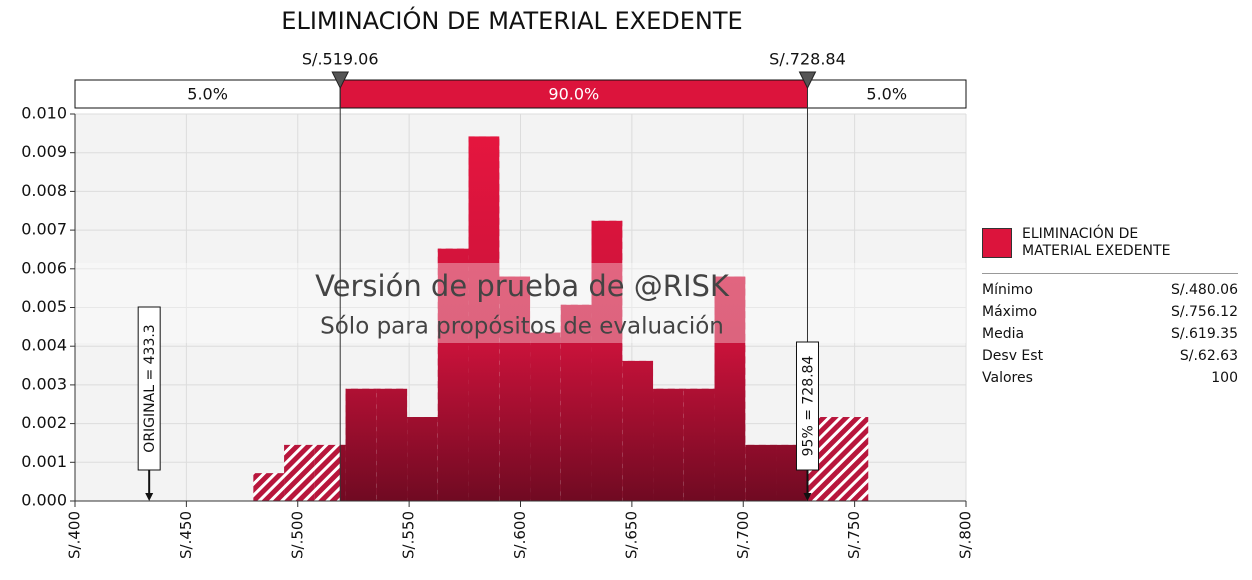 Image resolution: width=1252 pixels, height=580 pixels. I want to click on region-label: 90.0%, so click(573, 94).